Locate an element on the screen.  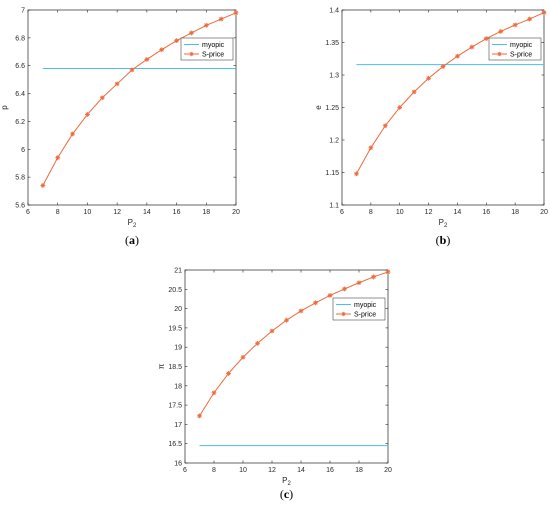
y-tick-label: 20.5 is located at coordinates (175, 290).